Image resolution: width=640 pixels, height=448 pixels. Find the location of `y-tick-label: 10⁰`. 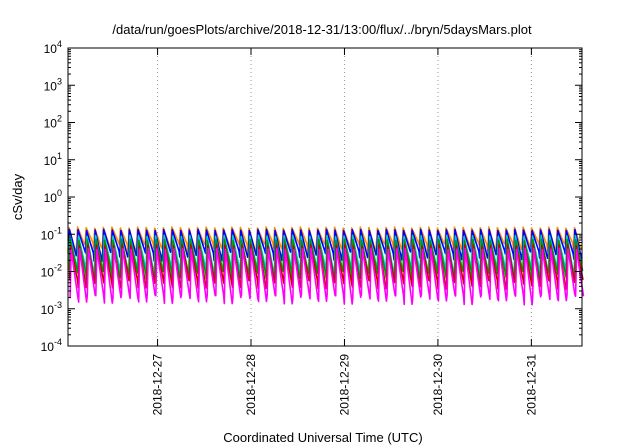

y-tick-label: 10⁰ is located at coordinates (53, 196).